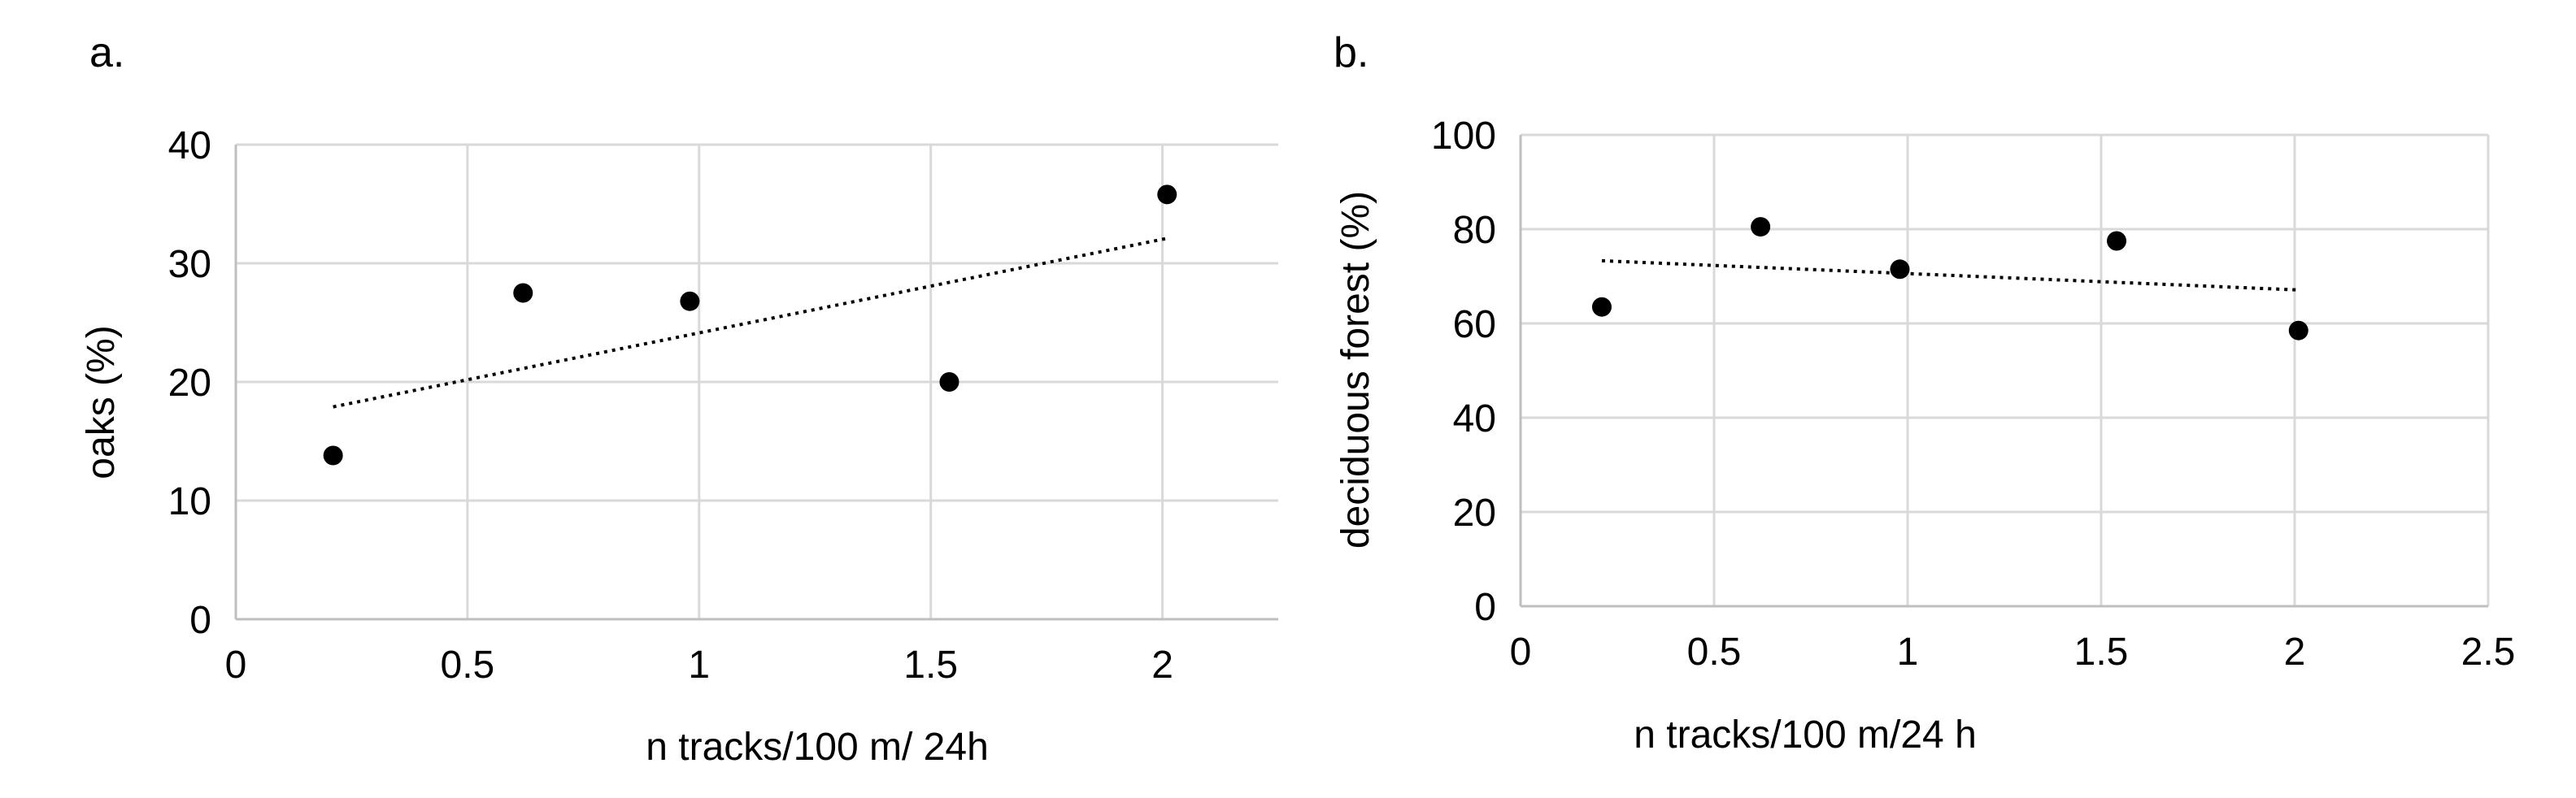 The width and height of the screenshot is (2576, 798). What do you see at coordinates (1521, 652) in the screenshot?
I see `panel-b-x-tick-label: 0` at bounding box center [1521, 652].